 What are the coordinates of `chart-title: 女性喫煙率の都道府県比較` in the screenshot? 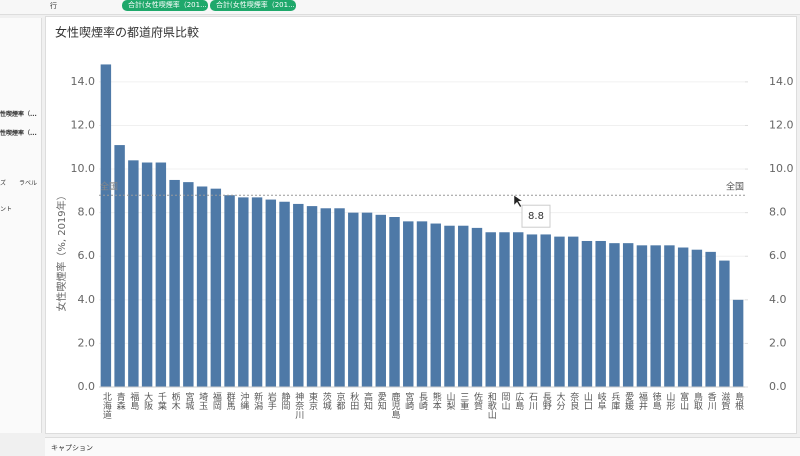 It's located at (127, 32).